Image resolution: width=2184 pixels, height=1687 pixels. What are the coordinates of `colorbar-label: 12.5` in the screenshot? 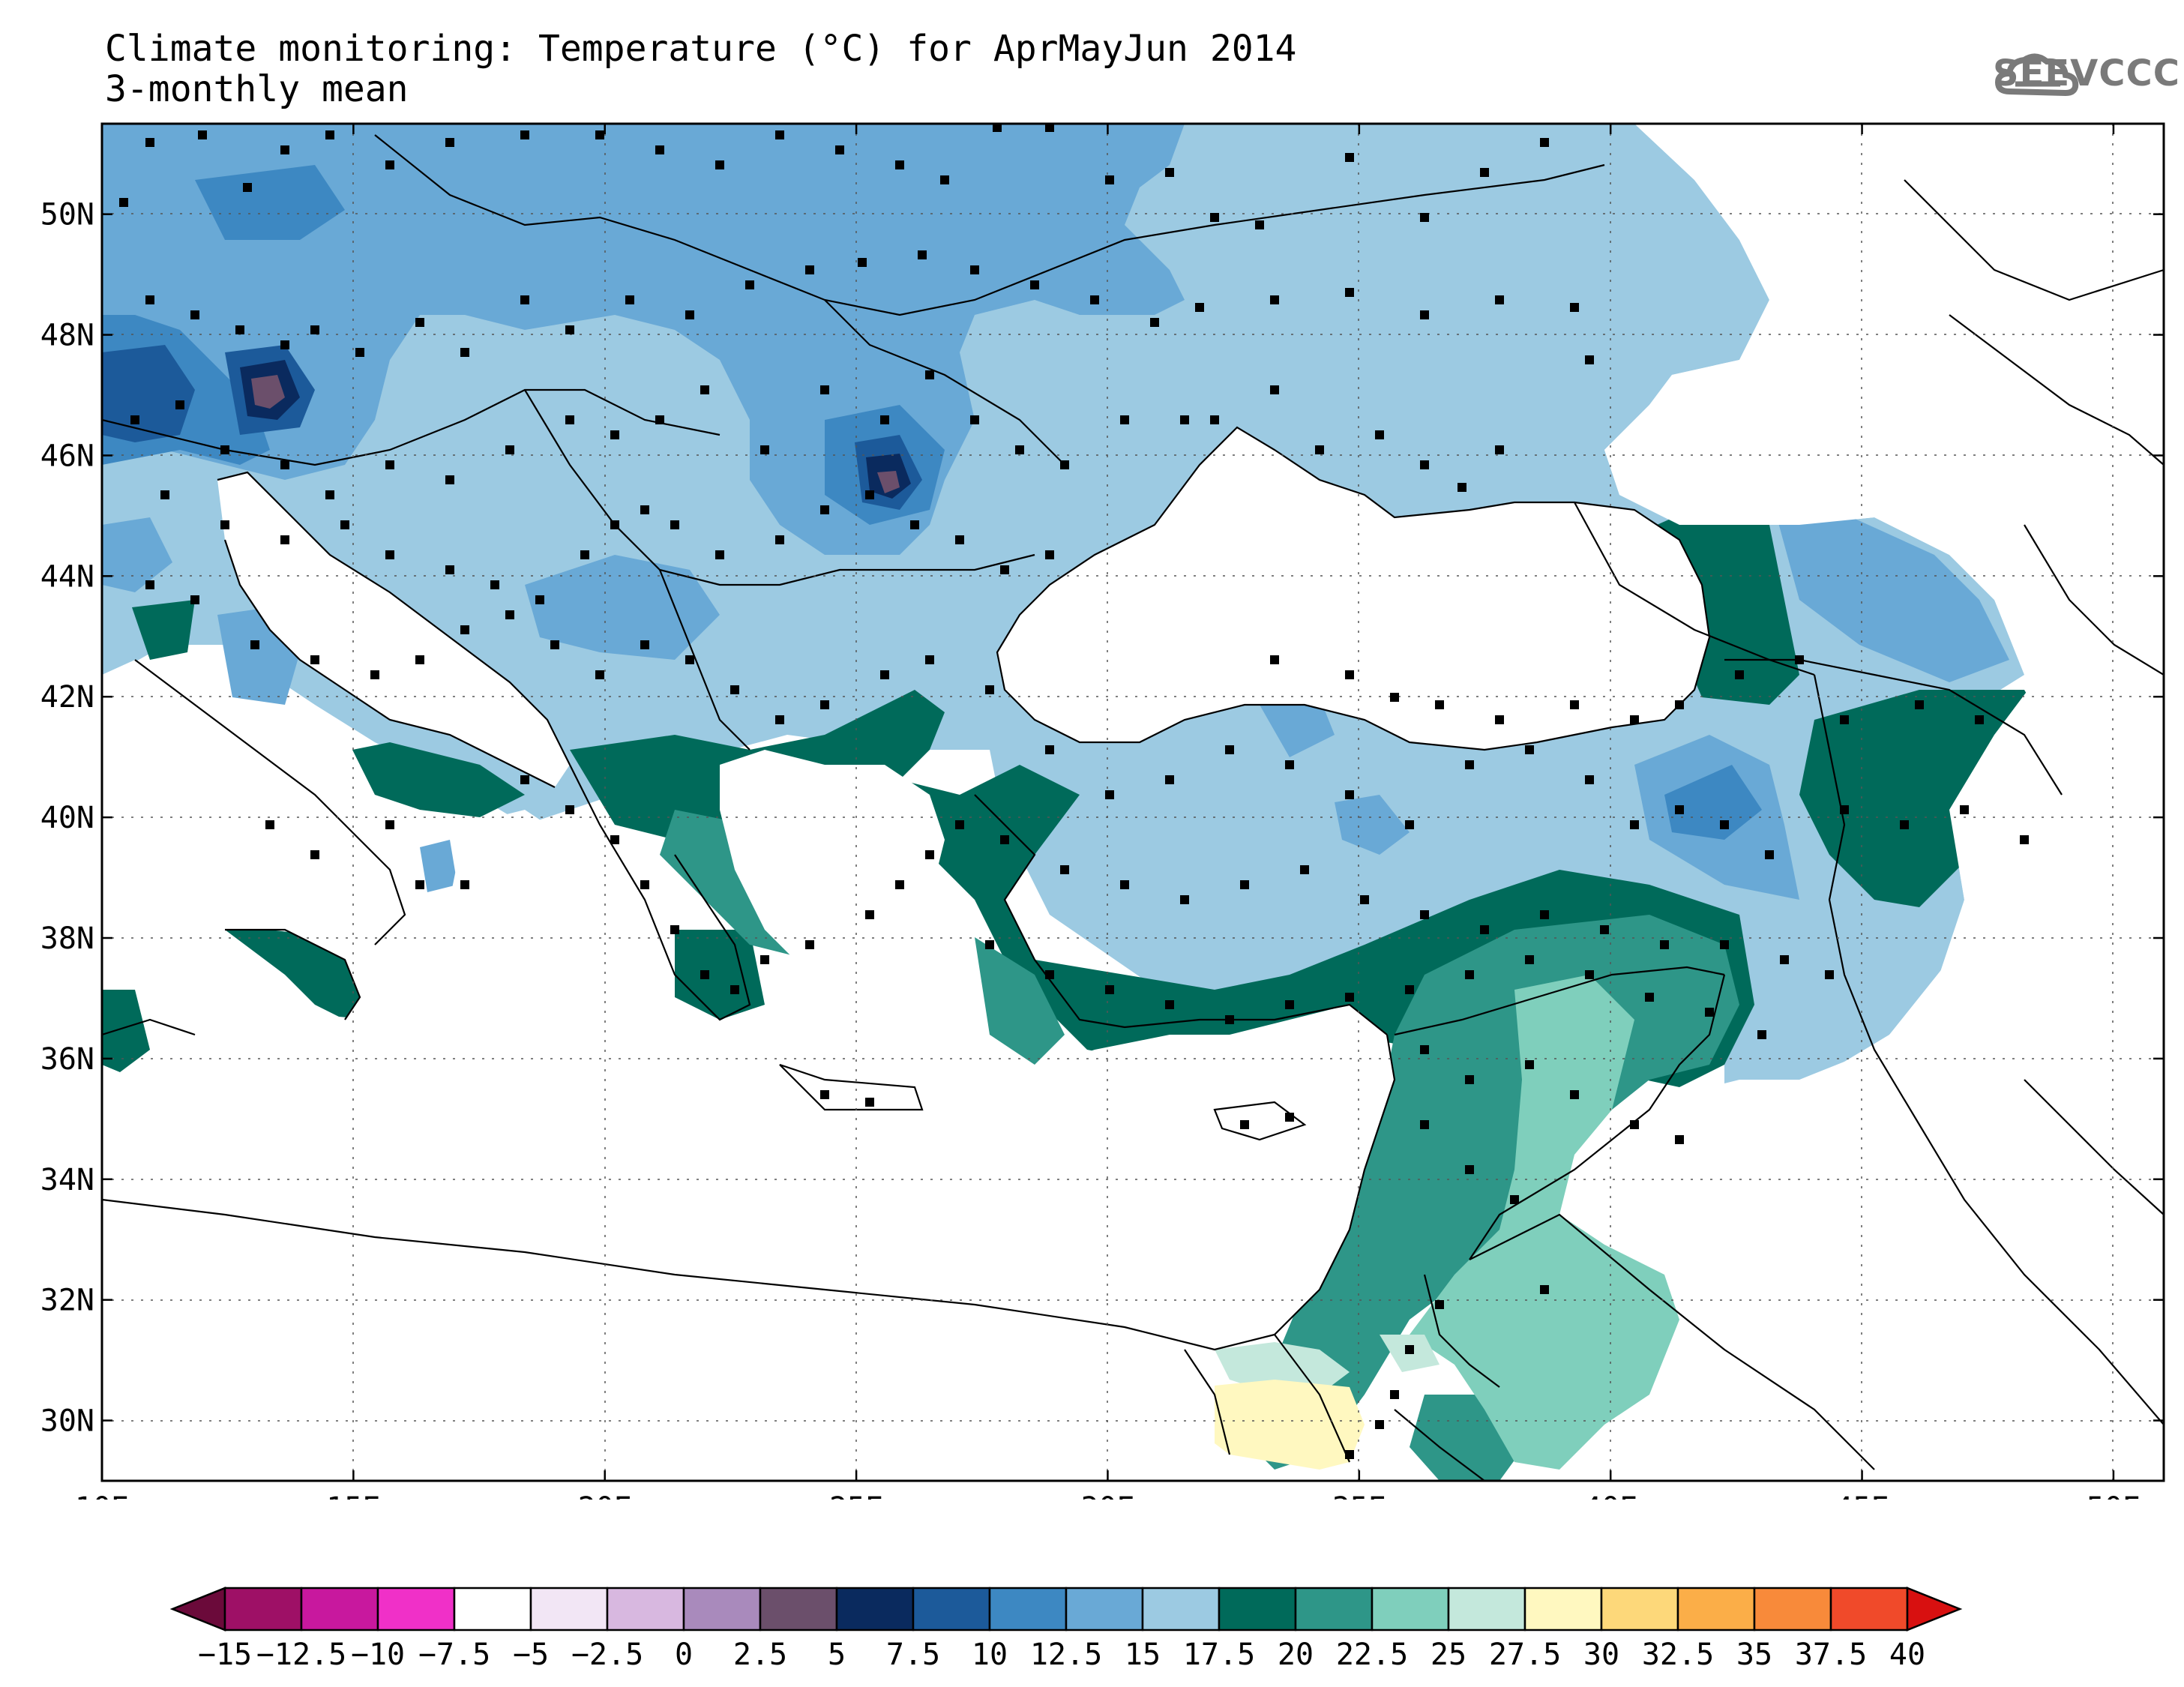 It's located at (1066, 1655).